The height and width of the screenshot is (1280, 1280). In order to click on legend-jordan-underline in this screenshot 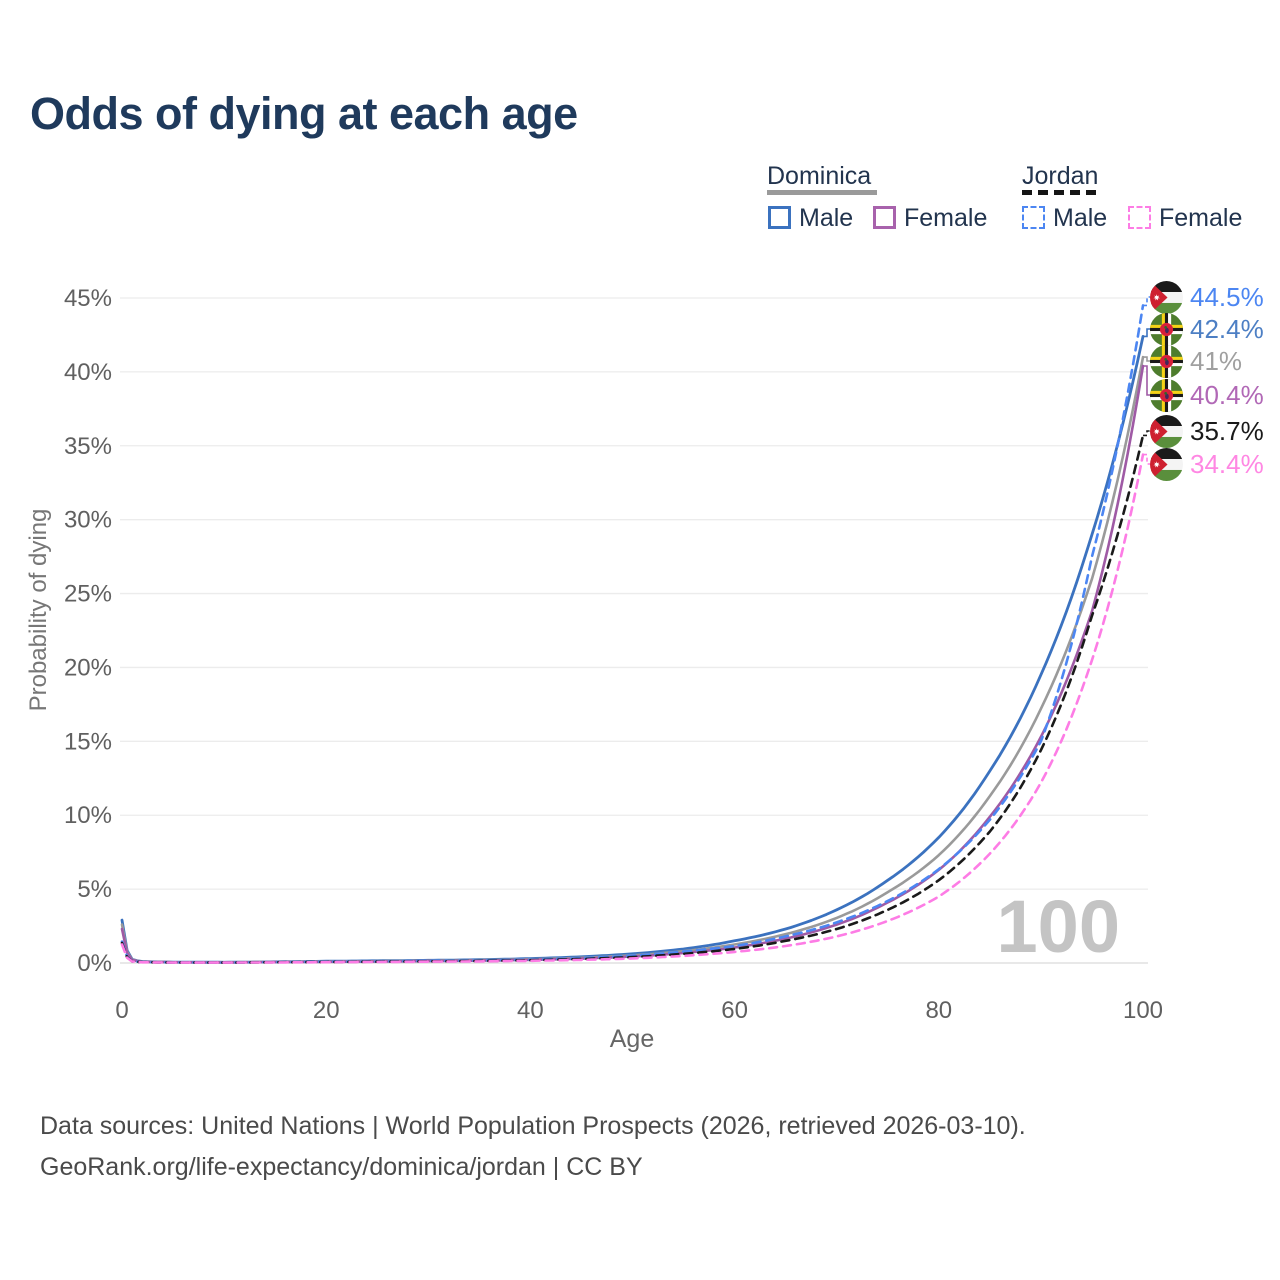, I will do `click(1060, 192)`.